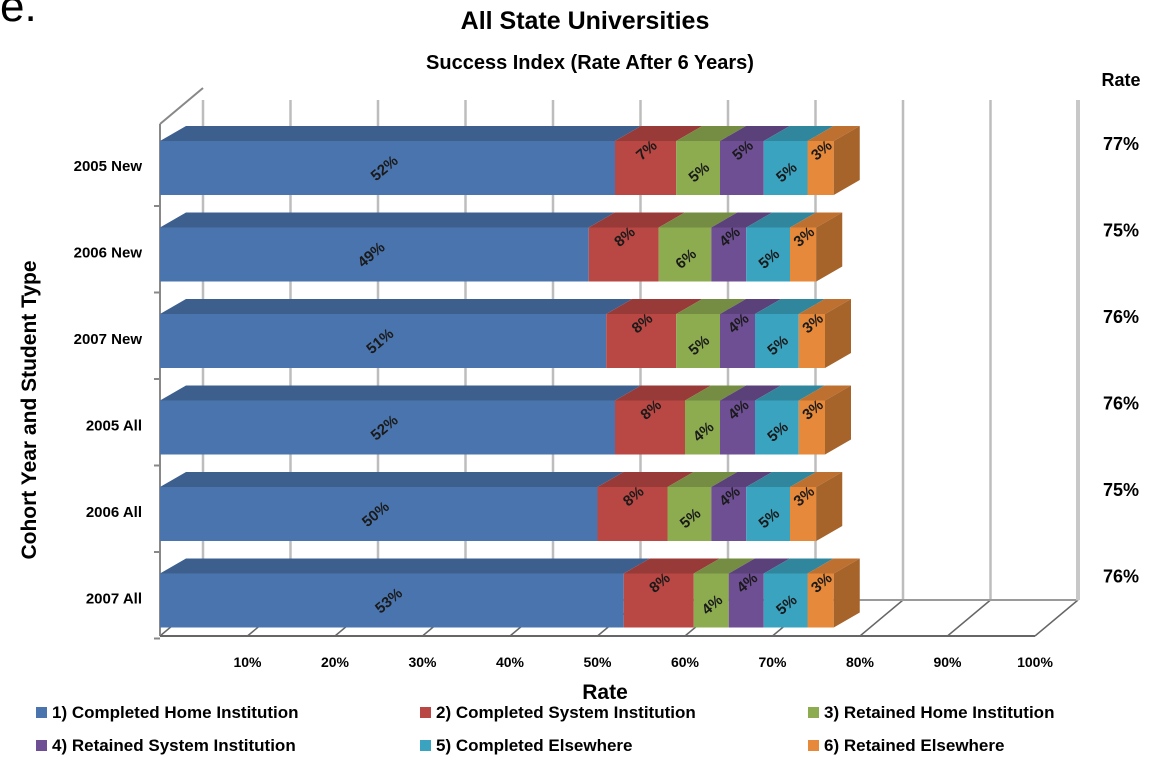 This screenshot has height=764, width=1149. I want to click on bar-row: 2006 All 50%8%5%4%5%3% 75%, so click(612, 512).